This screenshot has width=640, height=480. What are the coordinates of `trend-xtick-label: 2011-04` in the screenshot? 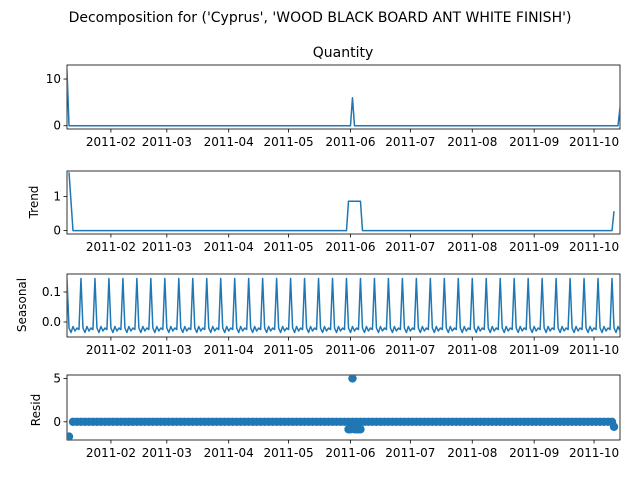 It's located at (229, 247).